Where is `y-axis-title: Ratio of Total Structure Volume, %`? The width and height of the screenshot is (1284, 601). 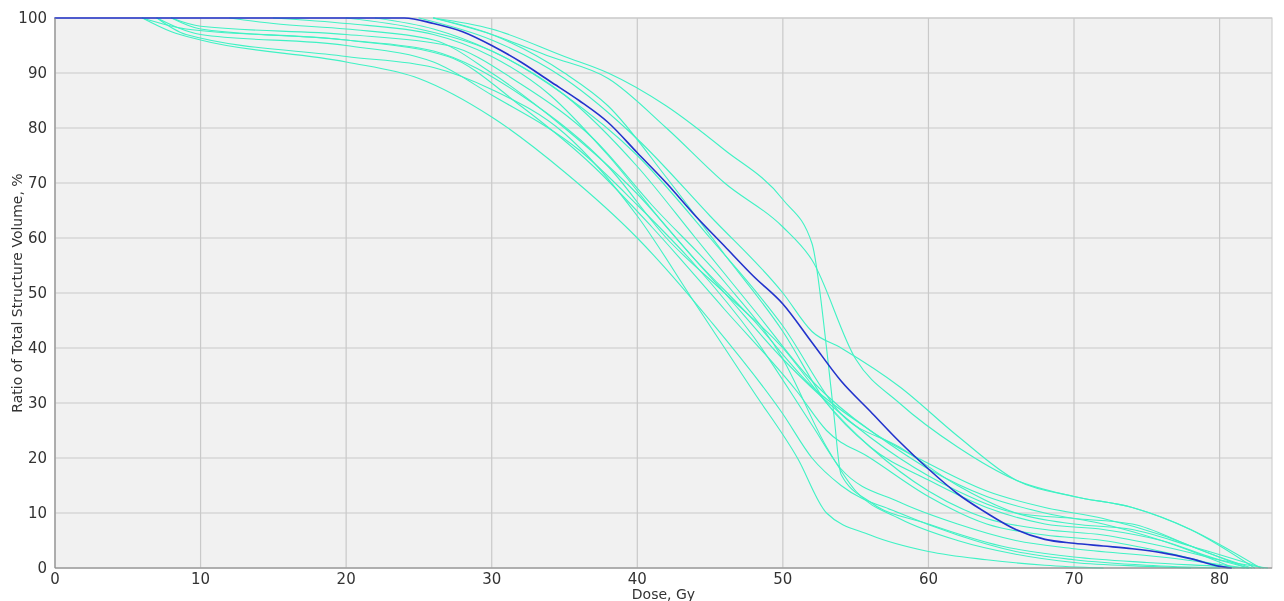
y-axis-title: Ratio of Total Structure Volume, % is located at coordinates (17, 293).